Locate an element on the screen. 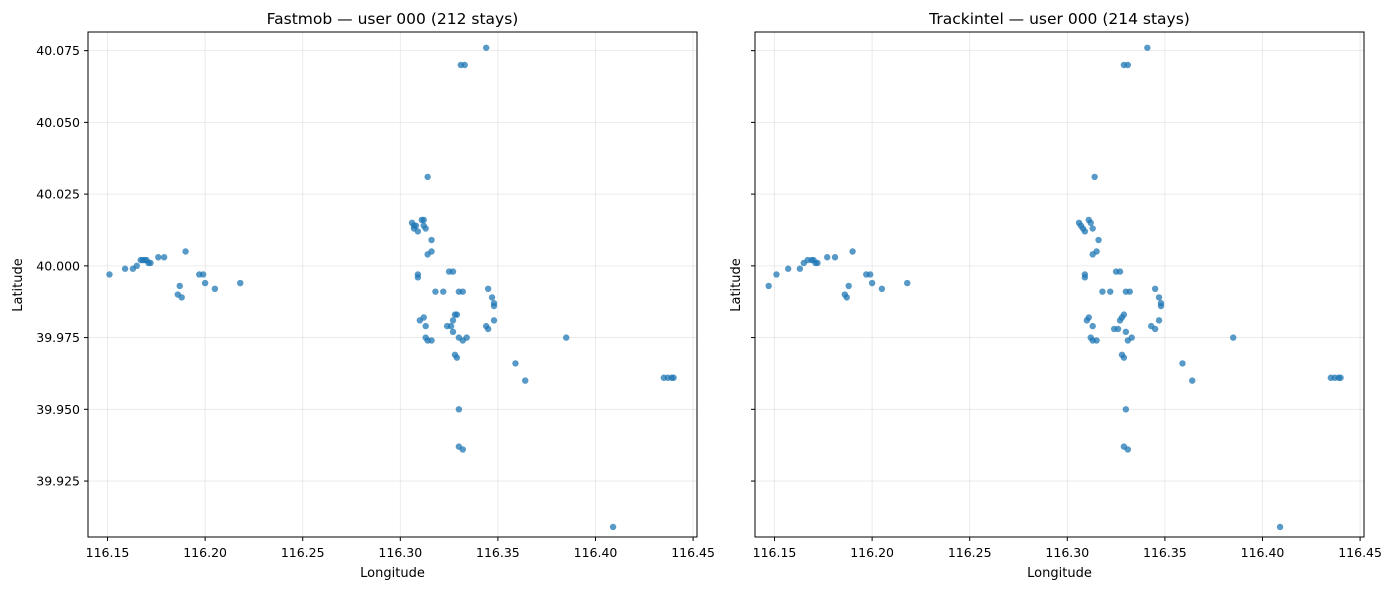  fastmob-y-tick-label: 39.925 is located at coordinates (58, 481).